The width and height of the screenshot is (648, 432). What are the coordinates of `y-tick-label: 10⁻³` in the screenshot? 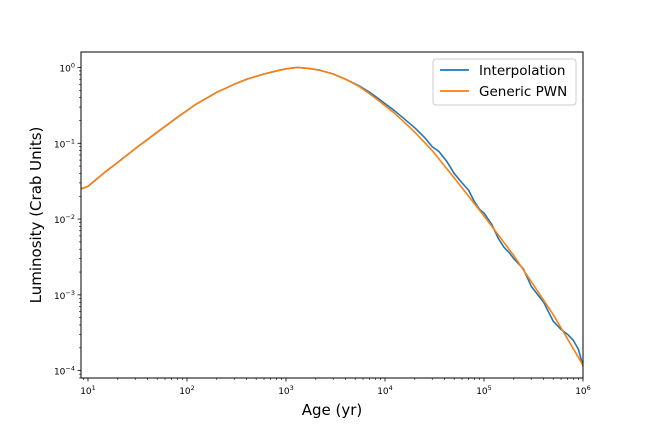 It's located at (64, 295).